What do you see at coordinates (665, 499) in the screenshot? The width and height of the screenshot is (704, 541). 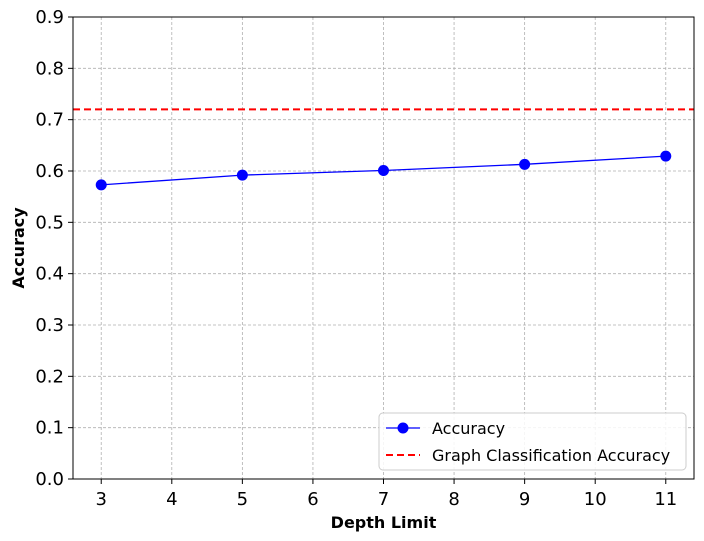 I see `x-tick-label: 11` at bounding box center [665, 499].